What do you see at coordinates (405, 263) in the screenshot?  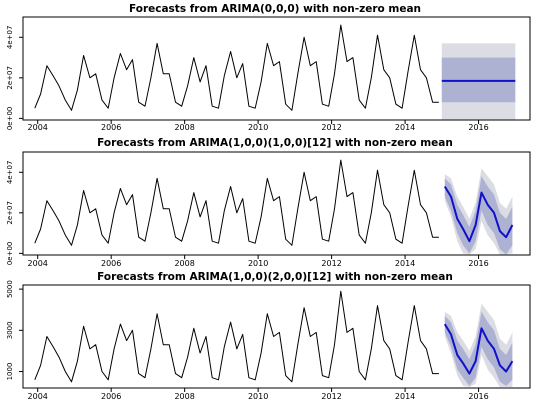 I see `panel-2-x-tick-label: 2014` at bounding box center [405, 263].